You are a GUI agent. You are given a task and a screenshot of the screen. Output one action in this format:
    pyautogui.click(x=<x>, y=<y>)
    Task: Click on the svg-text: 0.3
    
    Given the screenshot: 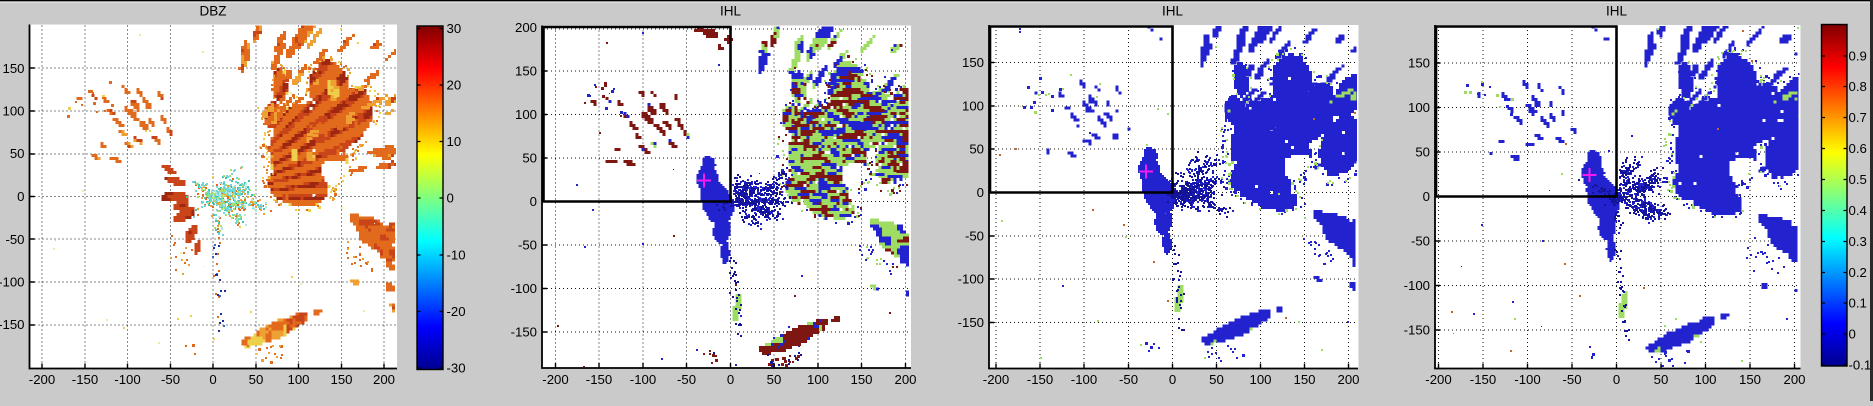 What is the action you would take?
    pyautogui.click(x=1858, y=241)
    